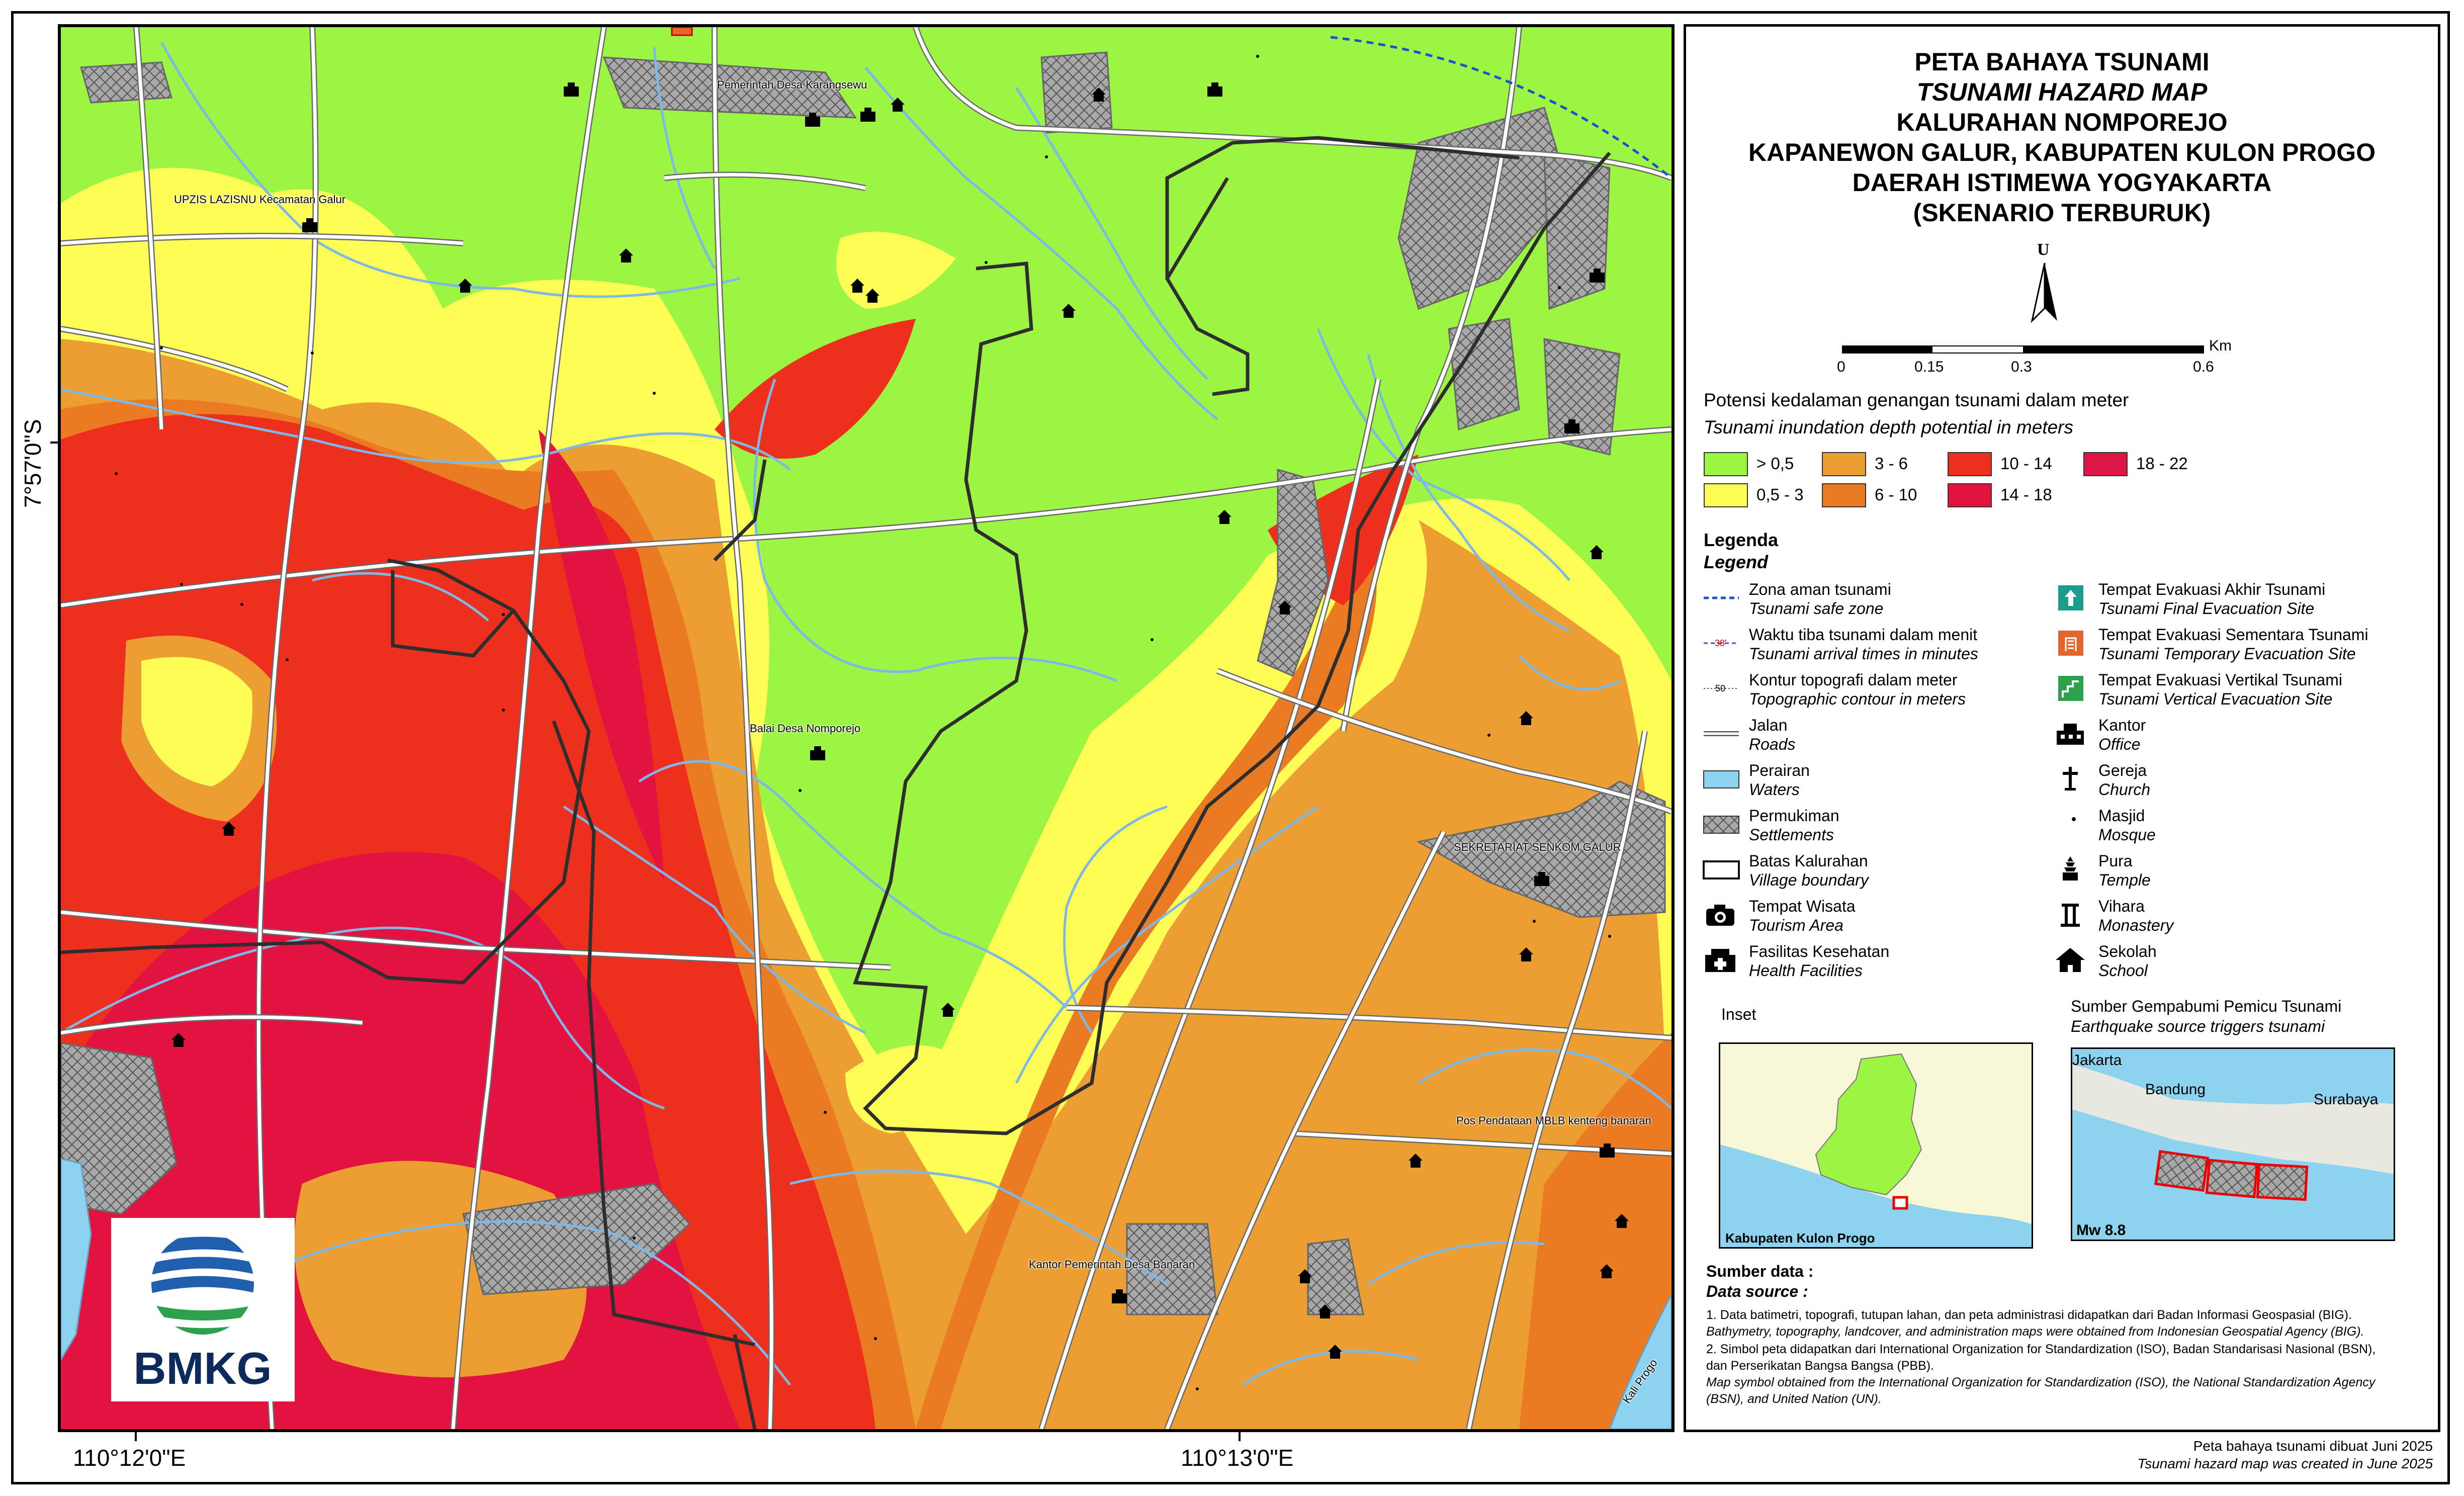  I want to click on perairan-label-en: Waters, so click(1774, 789).